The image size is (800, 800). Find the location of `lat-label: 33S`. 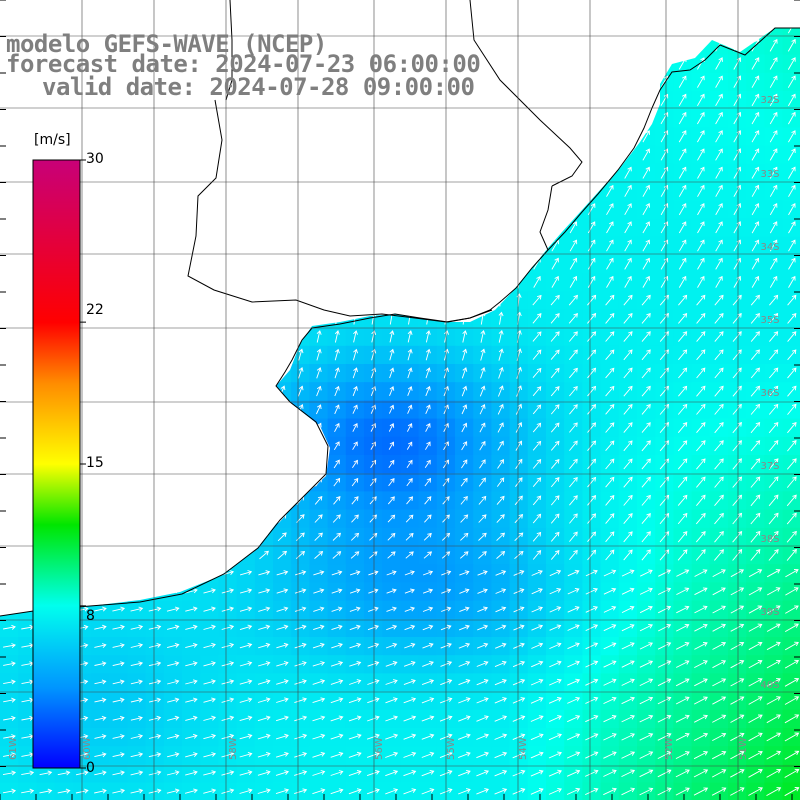

lat-label: 33S is located at coordinates (769, 174).